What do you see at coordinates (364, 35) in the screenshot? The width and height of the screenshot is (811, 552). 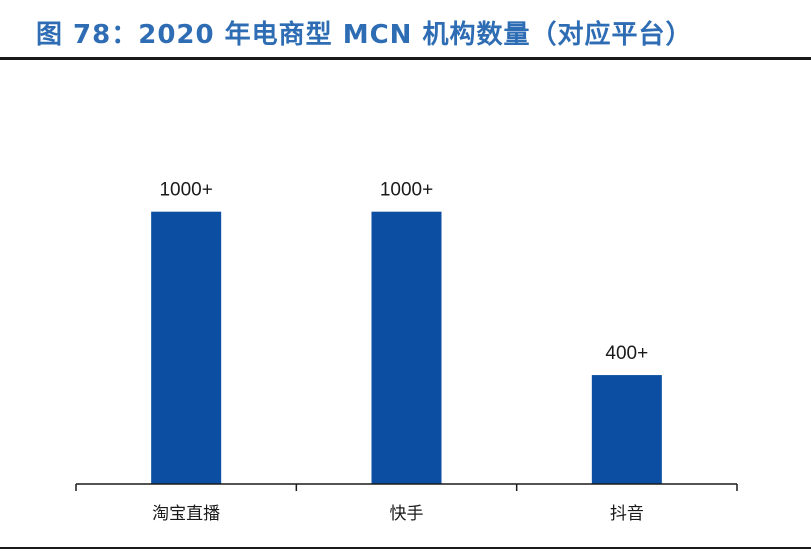 I see `chart-title: 图 78：2020 年电商型 MCN 机构数量（对应平台）` at bounding box center [364, 35].